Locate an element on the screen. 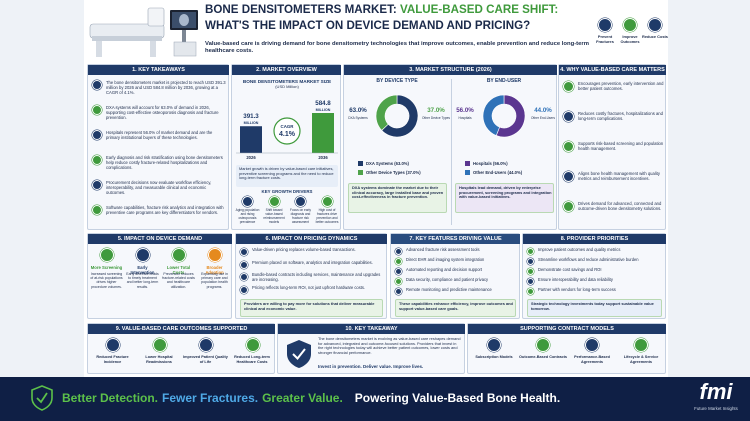  contract-label: Subscription Models is located at coordinates (494, 357).